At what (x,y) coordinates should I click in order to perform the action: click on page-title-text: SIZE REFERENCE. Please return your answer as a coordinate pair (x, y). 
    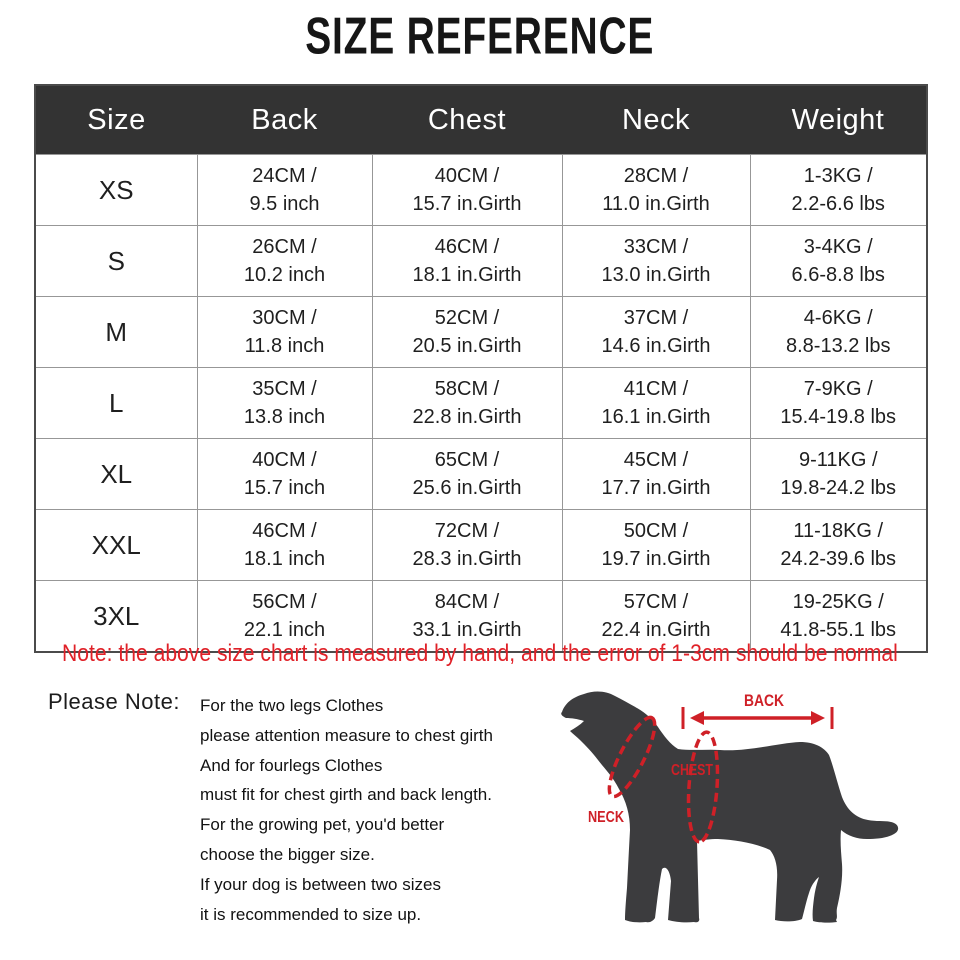
    Looking at the image, I should click on (480, 36).